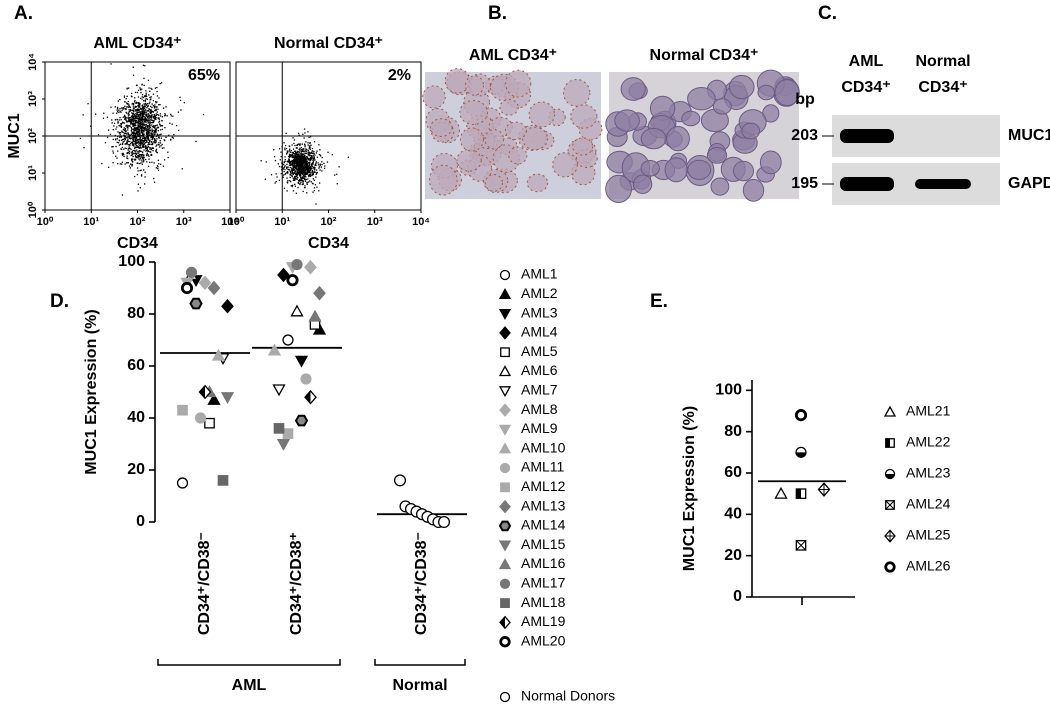 The height and width of the screenshot is (704, 1050). Describe the element at coordinates (733, 514) in the screenshot. I see `y-tick-label: 40` at that location.